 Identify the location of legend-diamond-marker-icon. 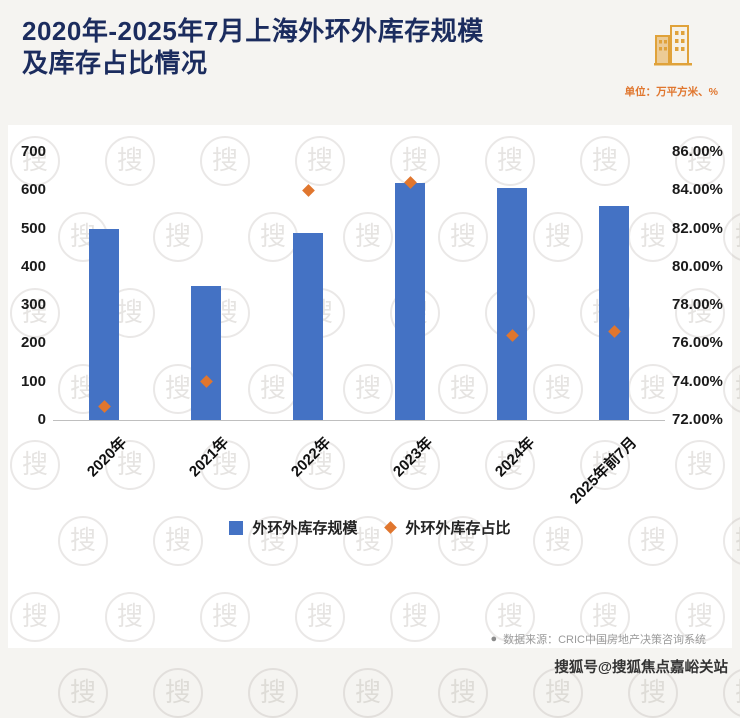
(390, 527).